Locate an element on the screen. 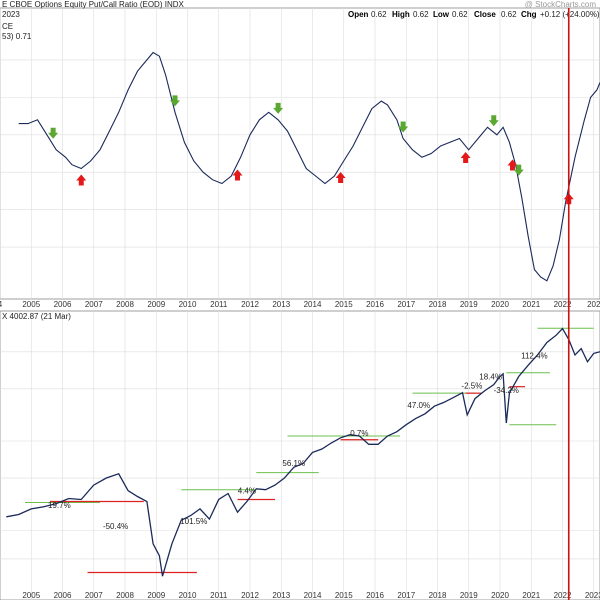 Image resolution: width=600 pixels, height=600 pixels. top-x-tick: 2008 is located at coordinates (125, 304).